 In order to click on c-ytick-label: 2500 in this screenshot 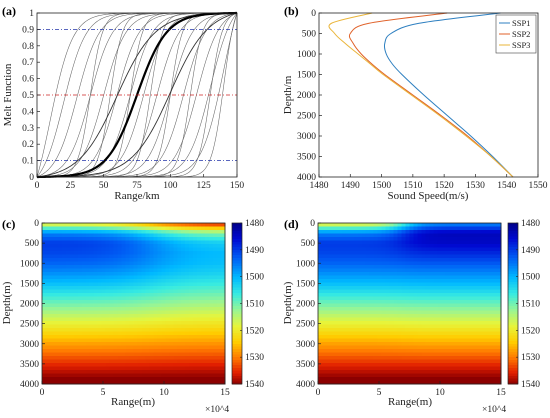, I will do `click(29, 325)`.